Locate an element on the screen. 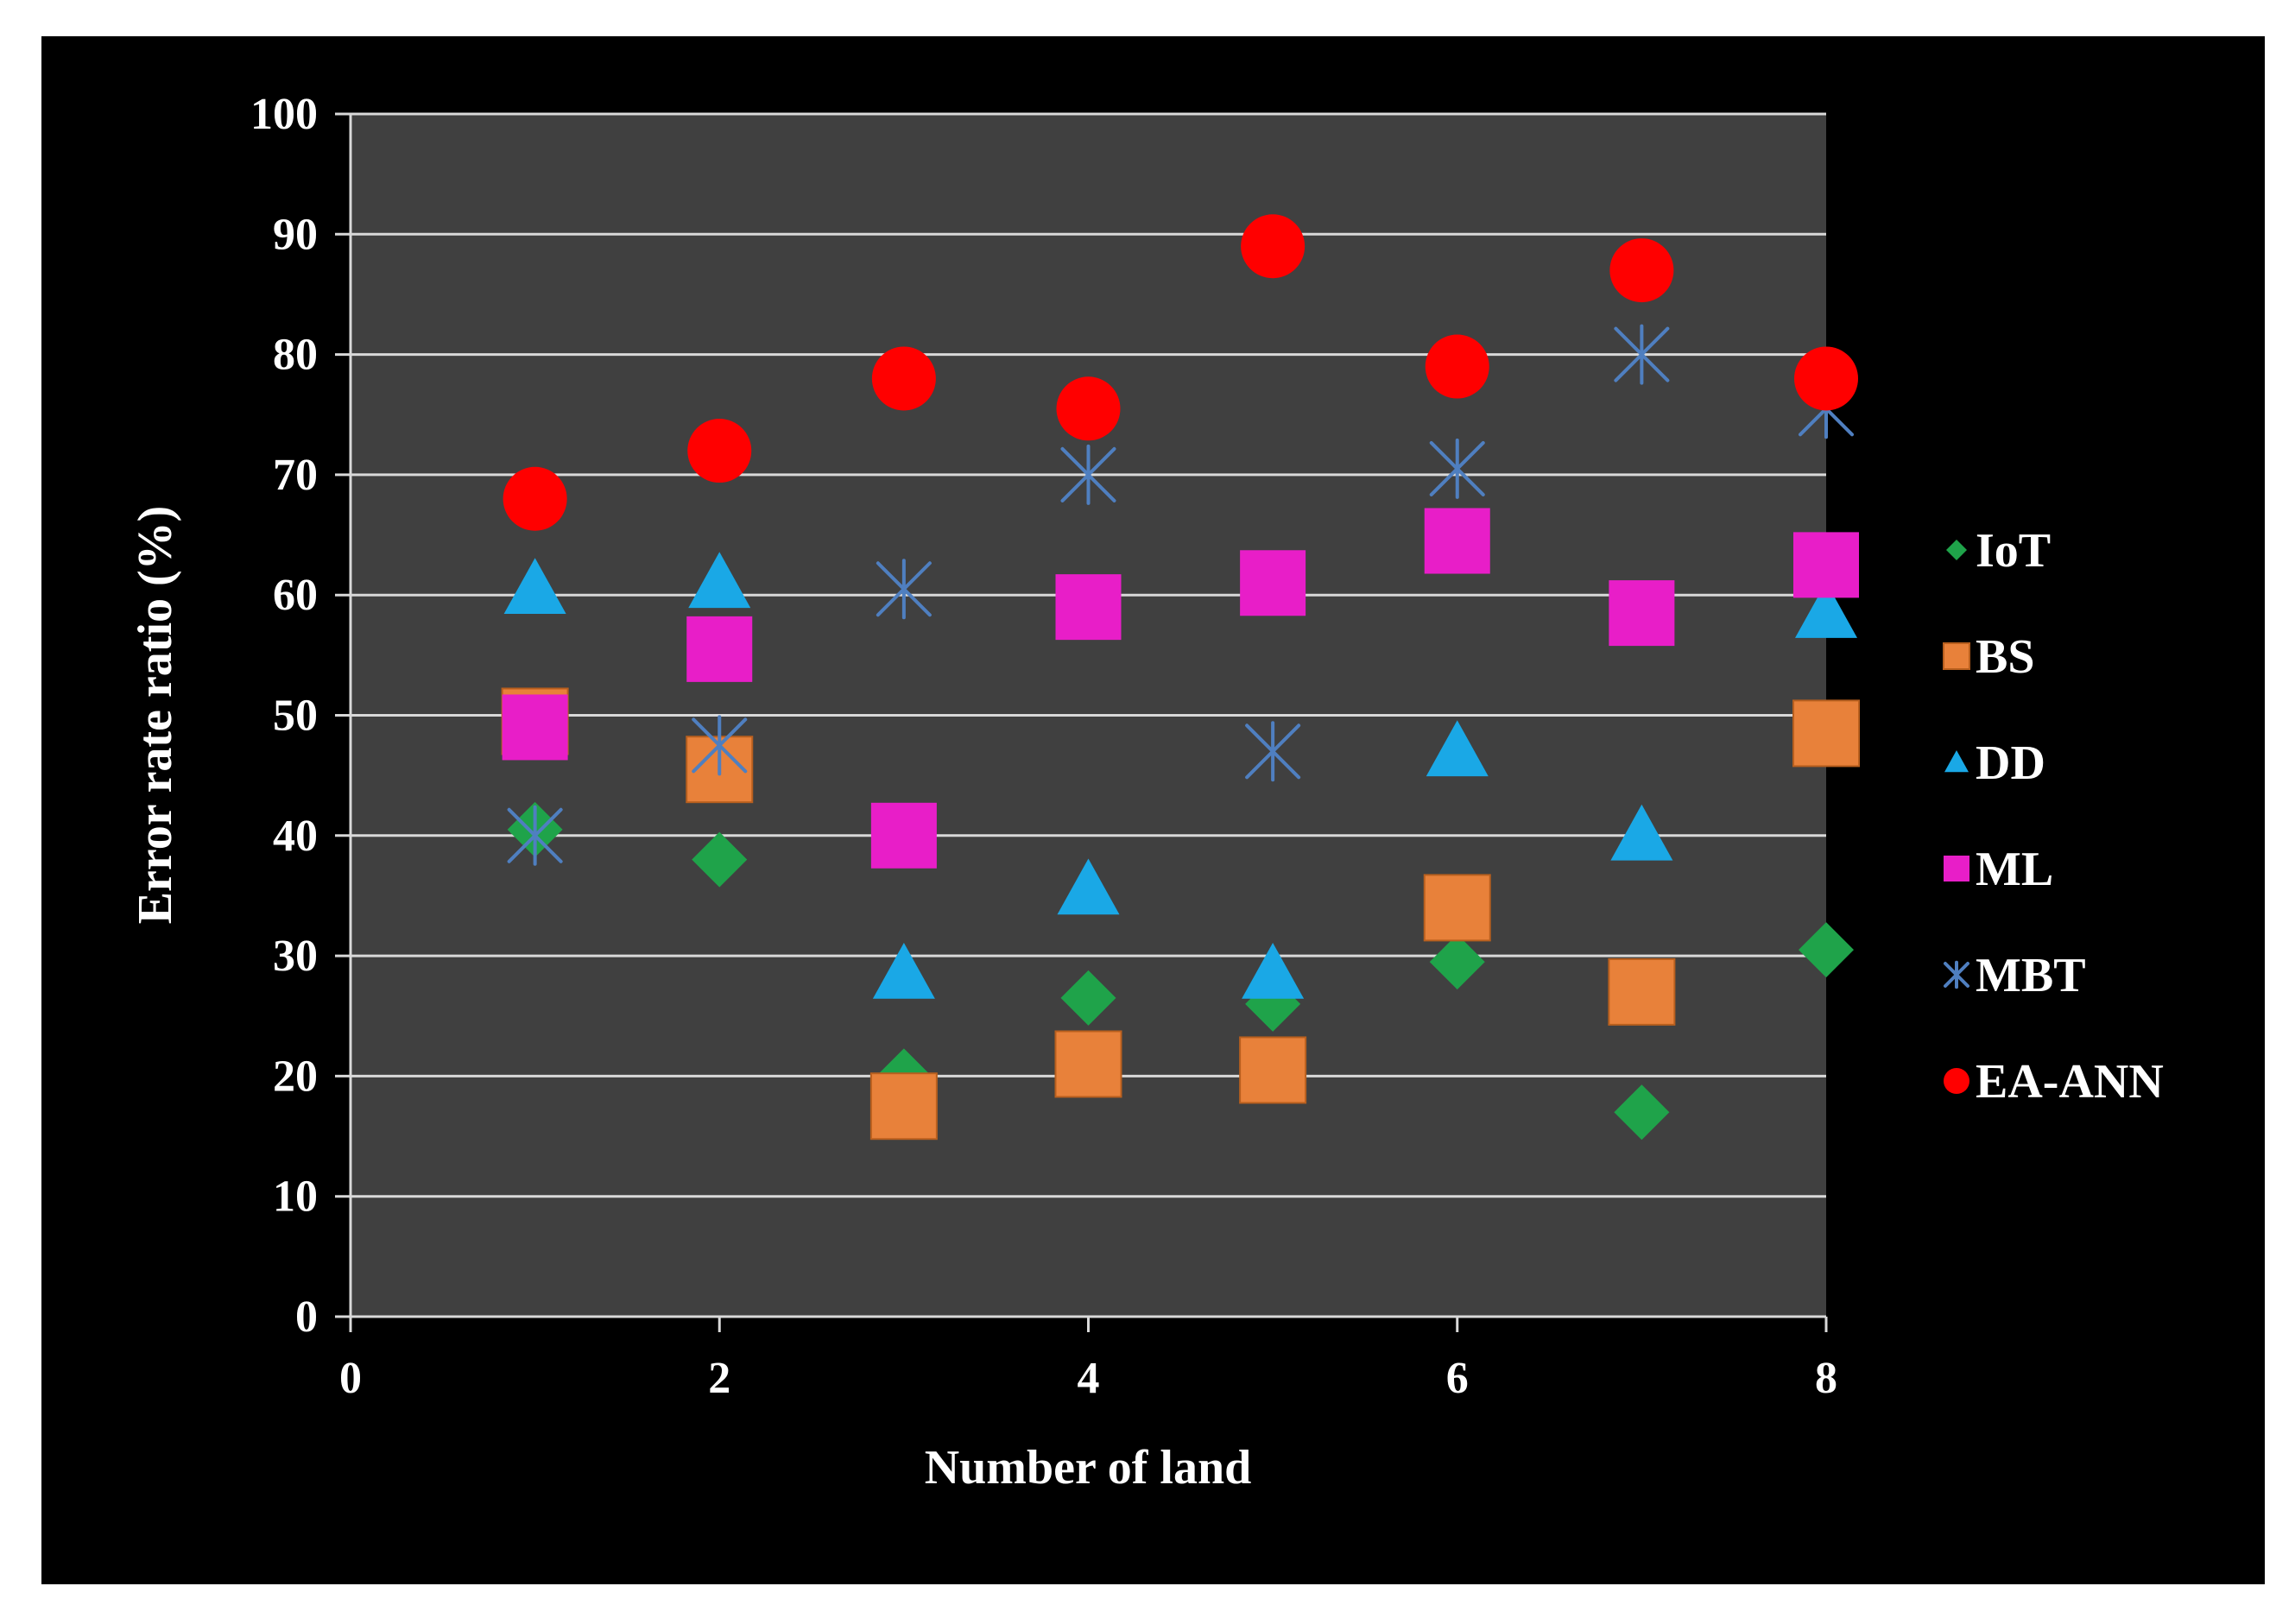 This screenshot has height=1624, width=2295. y-tick-labels: 0 10 20 30 40 50 60 70 80 90 100 is located at coordinates (284, 716).